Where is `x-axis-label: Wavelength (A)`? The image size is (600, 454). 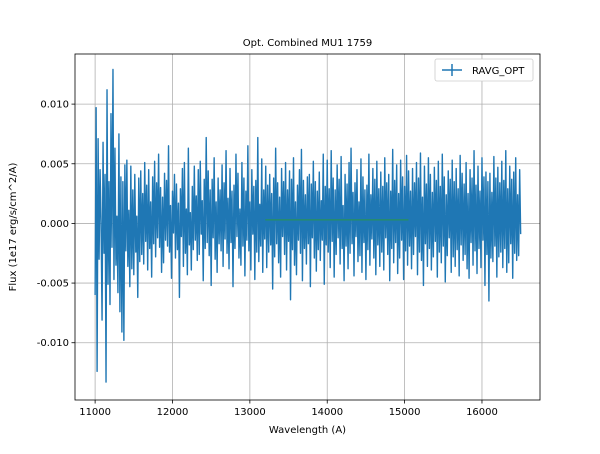 x-axis-label: Wavelength (A) is located at coordinates (307, 430).